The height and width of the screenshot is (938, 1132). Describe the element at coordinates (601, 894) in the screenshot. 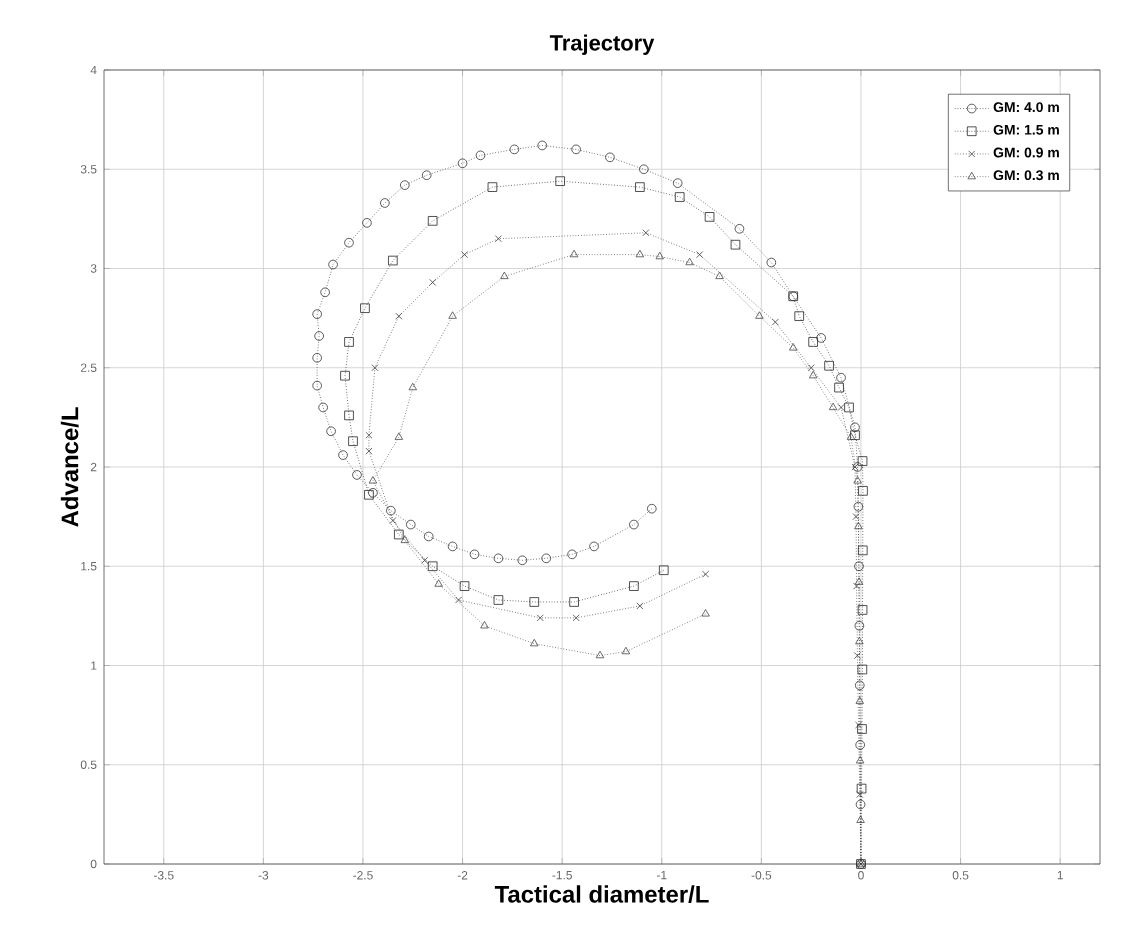

I see `x-axis-title: Tactical diameter/L` at that location.